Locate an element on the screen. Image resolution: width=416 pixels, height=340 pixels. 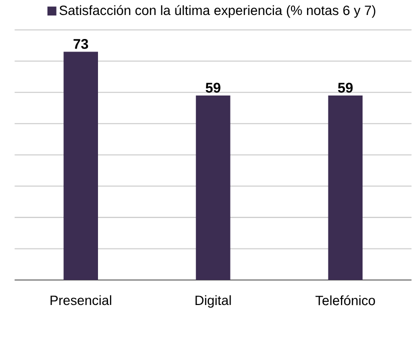
legend-label: Satisfacción con la última experiencia (% notas 6 y 7) is located at coordinates (218, 11).